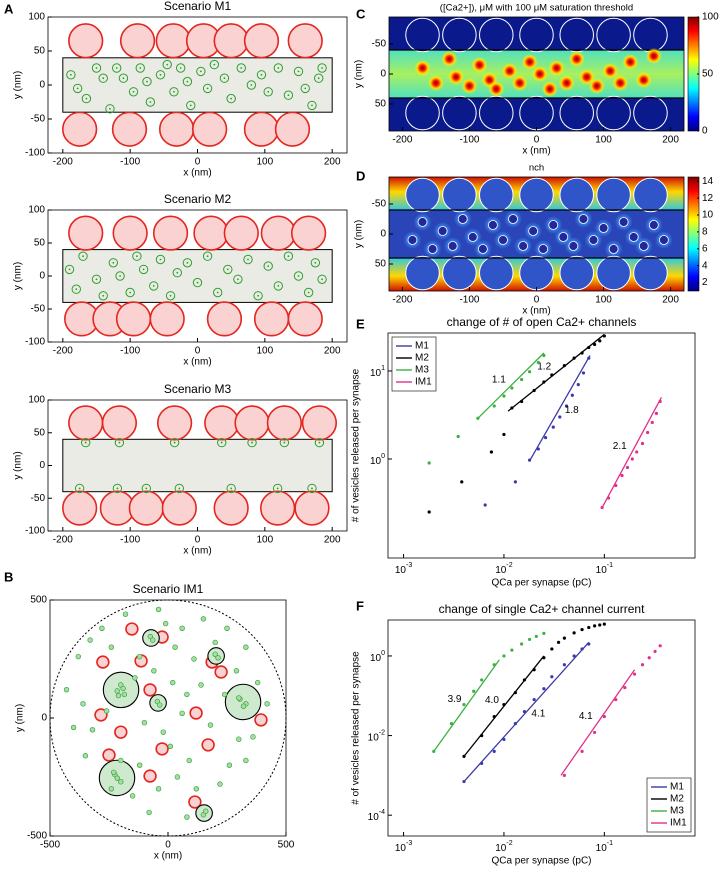 This screenshot has width=722, height=878. What do you see at coordinates (360, 605) in the screenshot?
I see `panel-letter: F` at bounding box center [360, 605].